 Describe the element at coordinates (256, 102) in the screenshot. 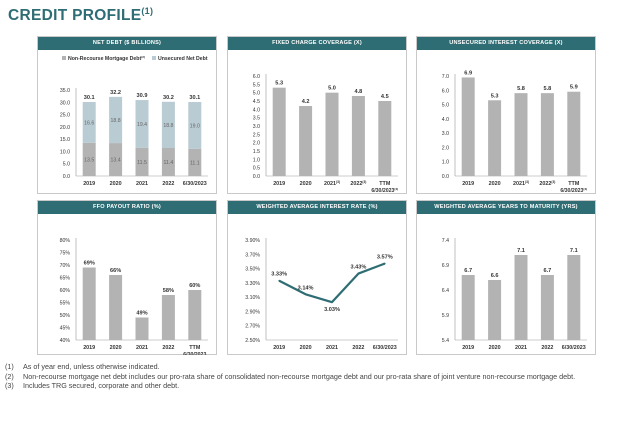

I see `y-tick-label: 4.5` at that location.